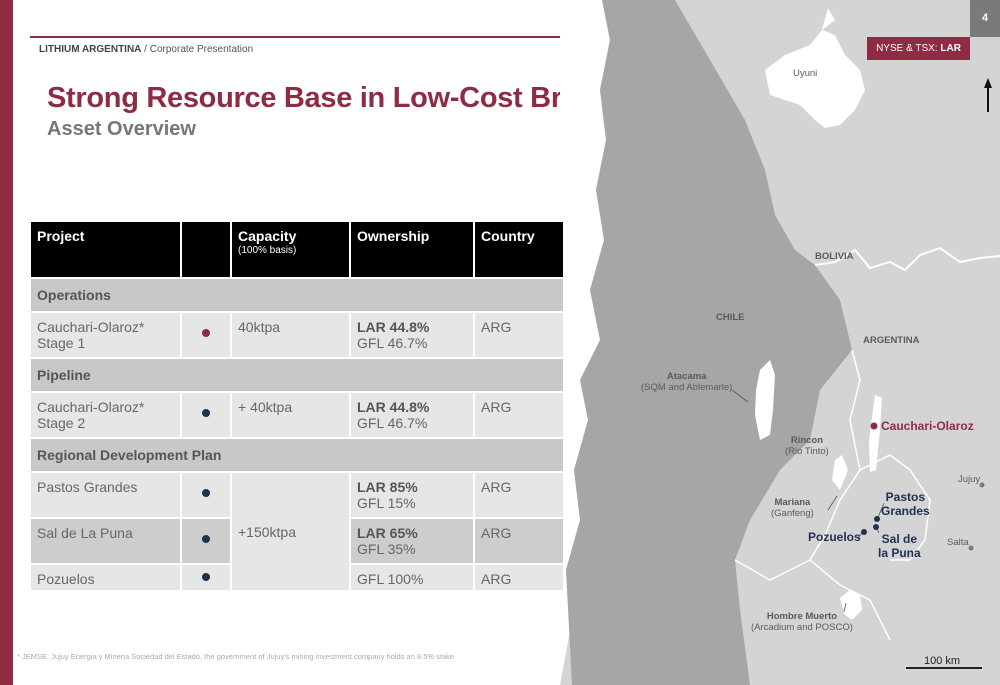 This screenshot has width=1000, height=685. Describe the element at coordinates (267, 250) in the screenshot. I see `header-capacity-sub: (100% basis)` at that location.